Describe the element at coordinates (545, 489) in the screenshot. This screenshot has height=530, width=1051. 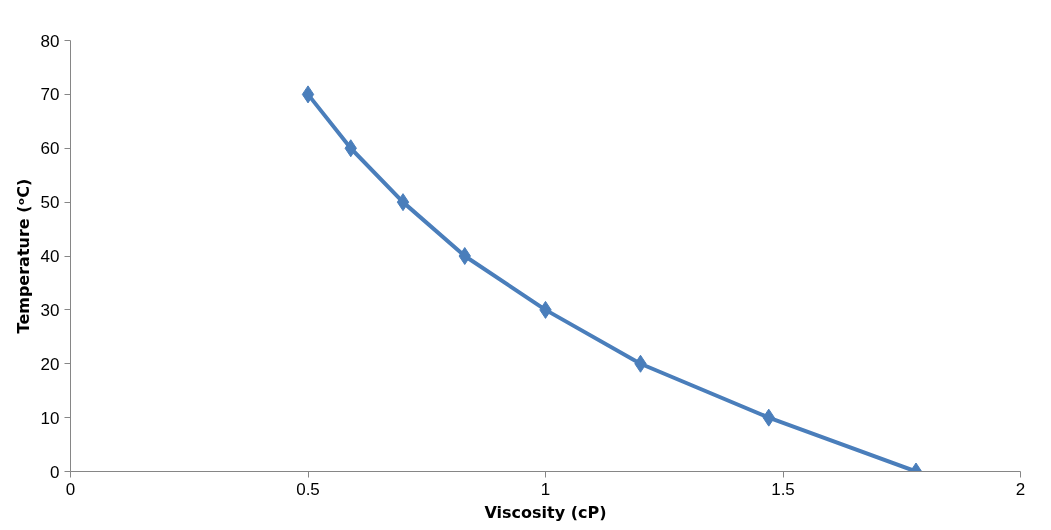
I see `x-tick-label: 1` at that location.